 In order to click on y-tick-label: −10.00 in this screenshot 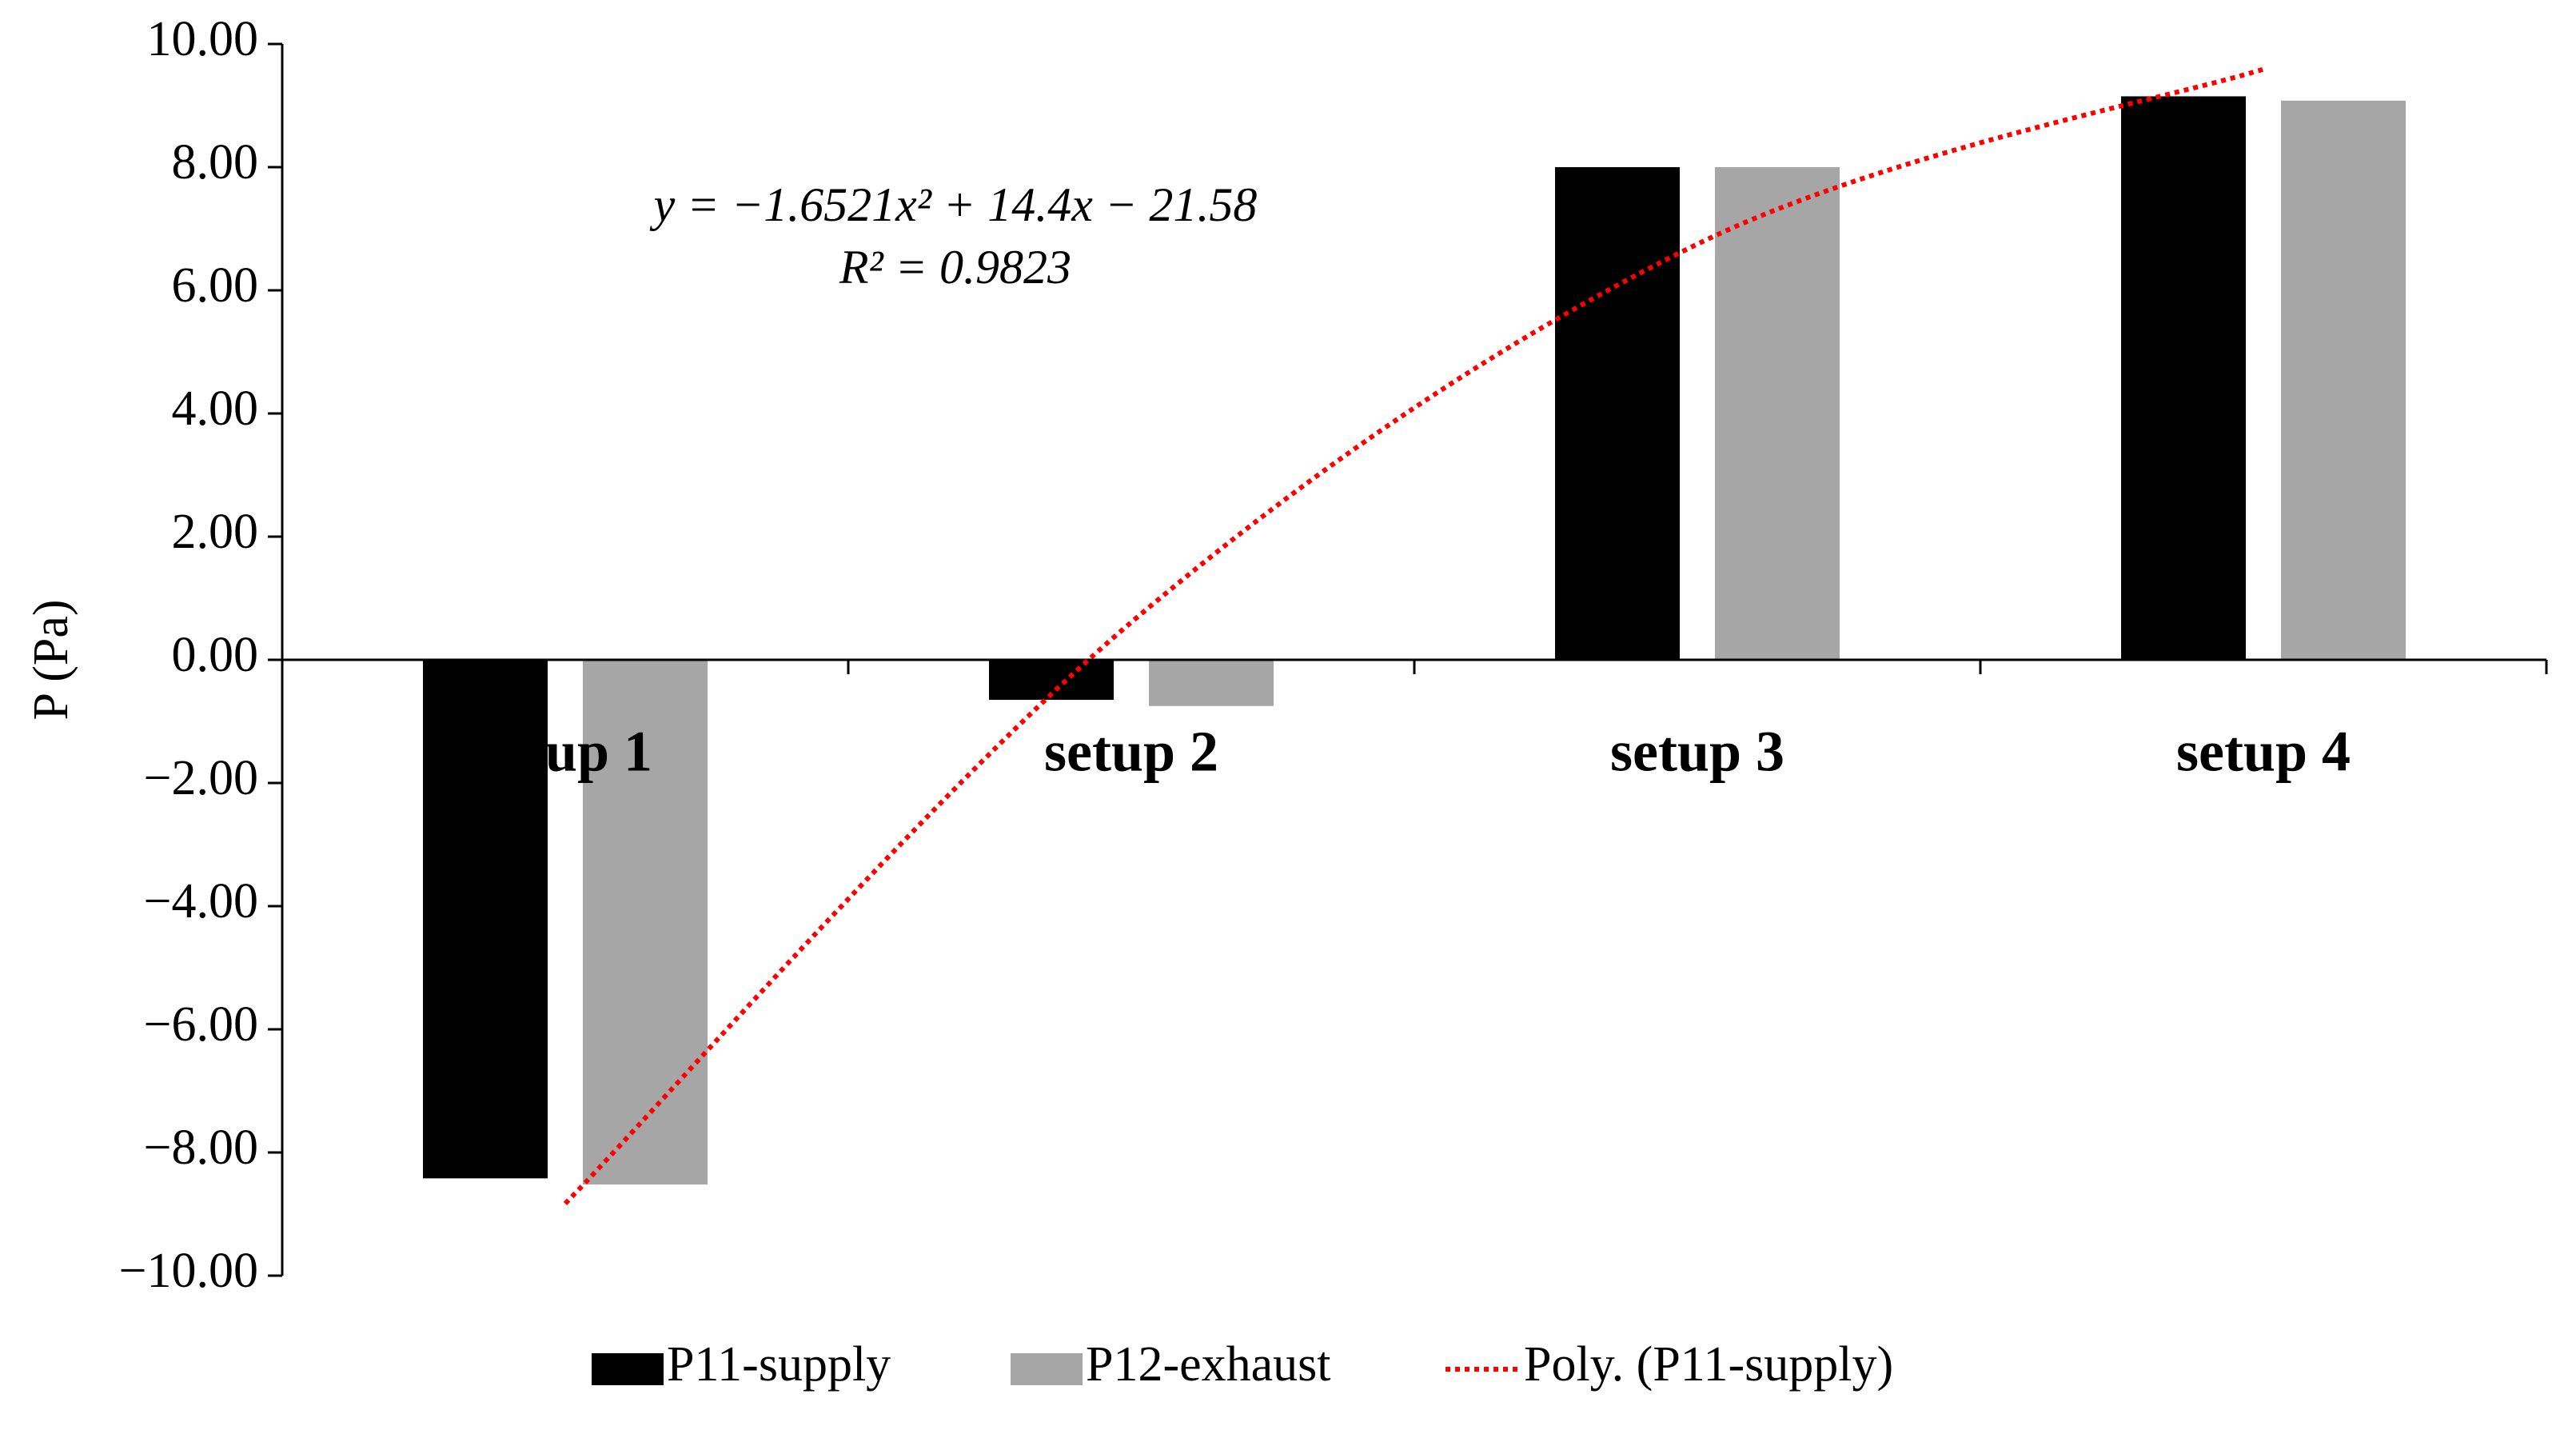, I will do `click(188, 1271)`.